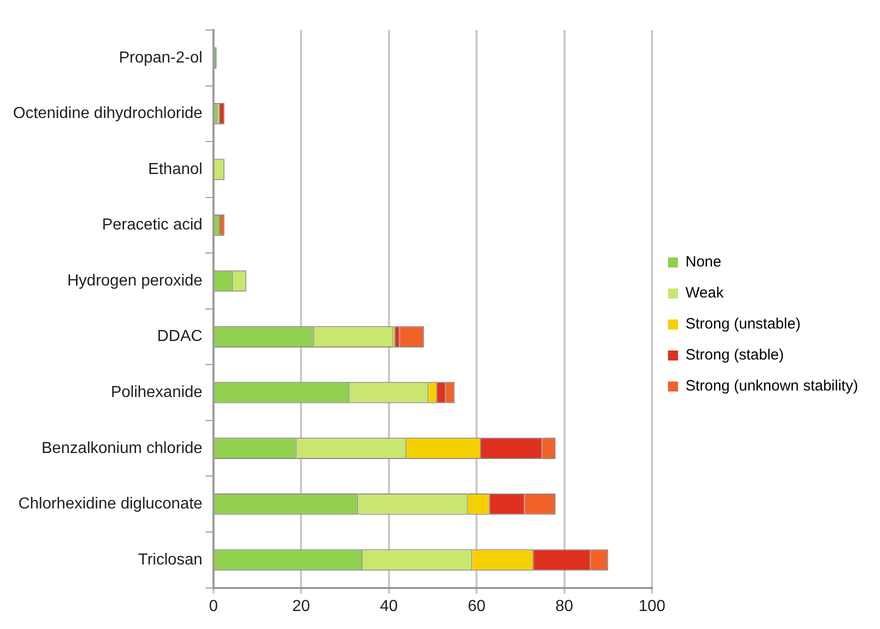 The image size is (880, 629). I want to click on y-tick-label: Octenidine dihydrochloride, so click(107, 113).